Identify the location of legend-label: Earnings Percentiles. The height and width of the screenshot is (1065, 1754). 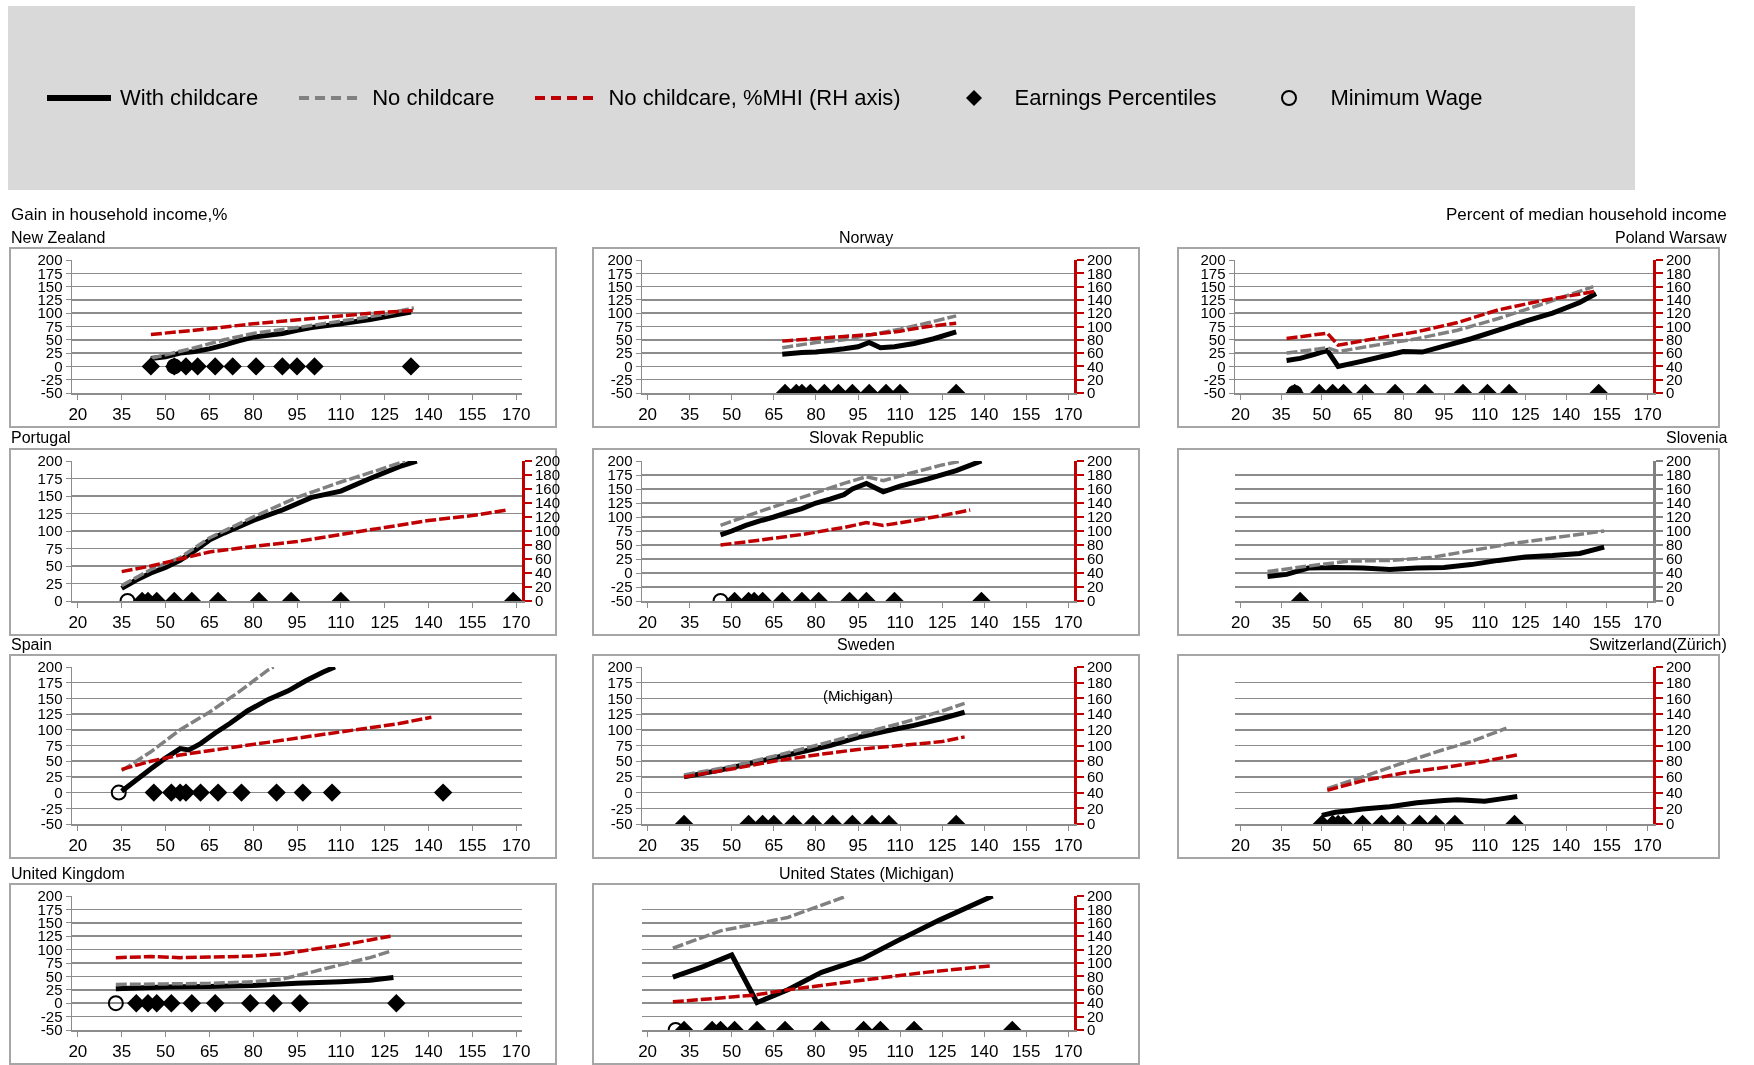
(1115, 98).